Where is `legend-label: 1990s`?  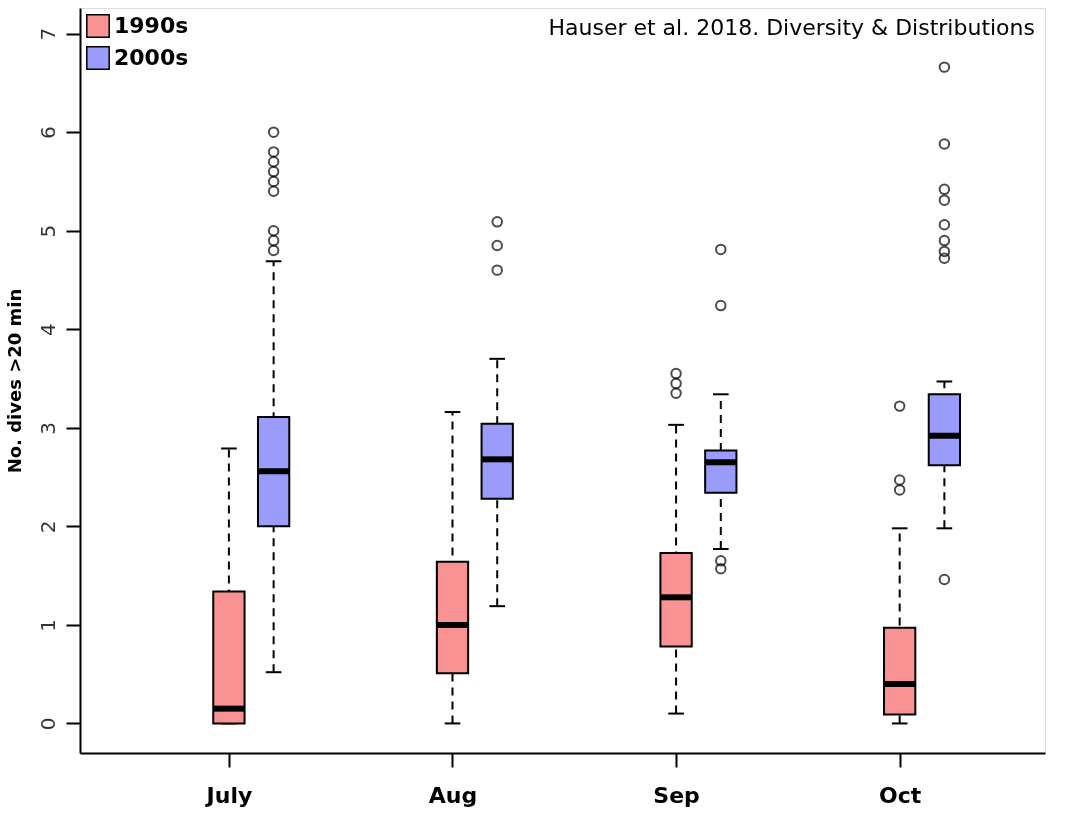
legend-label: 1990s is located at coordinates (151, 25).